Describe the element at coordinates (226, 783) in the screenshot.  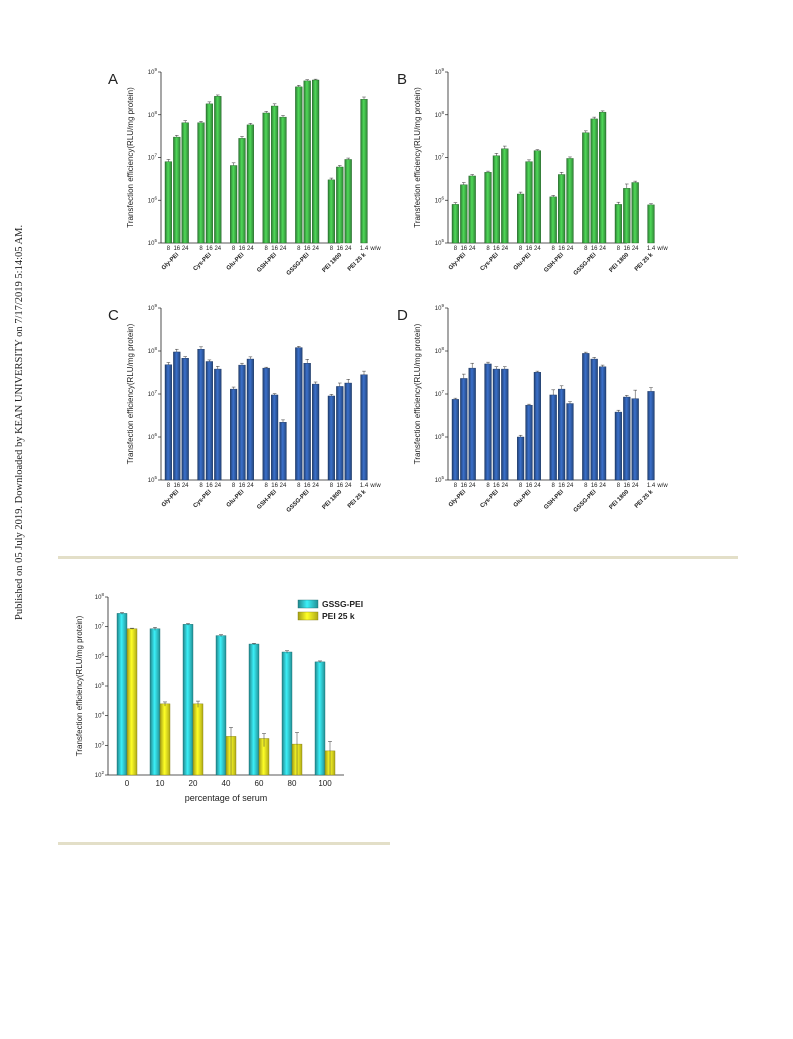
I see `x-category-label: 40` at that location.